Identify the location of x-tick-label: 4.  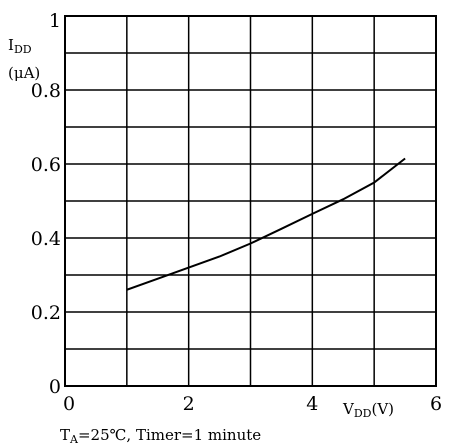
(312, 404).